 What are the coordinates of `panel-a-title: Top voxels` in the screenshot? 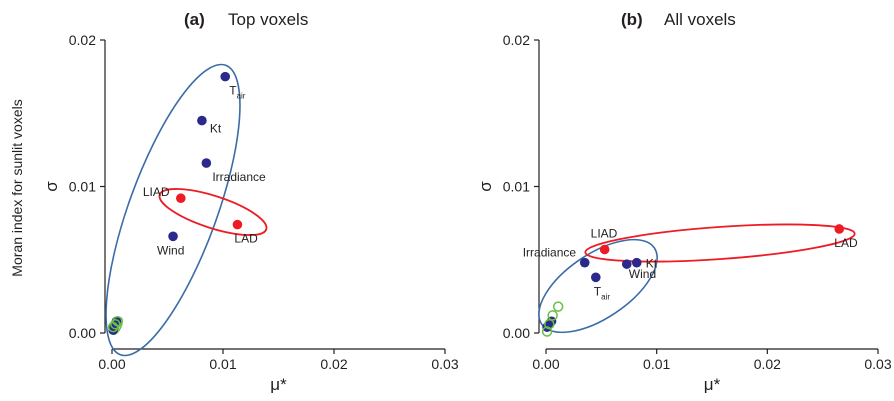 It's located at (268, 19).